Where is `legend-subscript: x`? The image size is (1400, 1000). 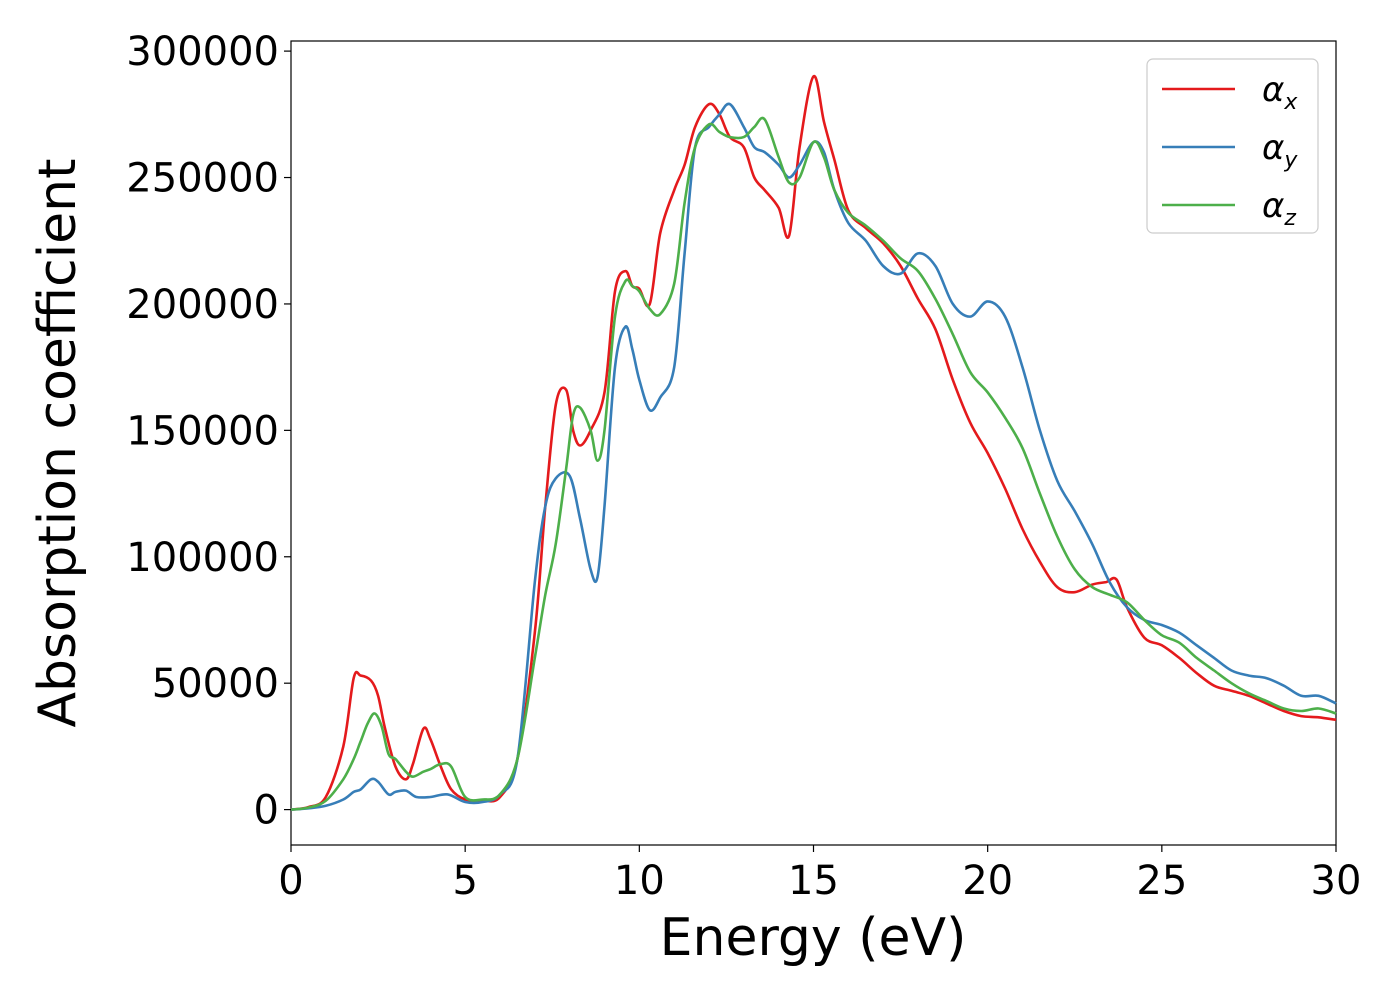 legend-subscript: x is located at coordinates (1290, 102).